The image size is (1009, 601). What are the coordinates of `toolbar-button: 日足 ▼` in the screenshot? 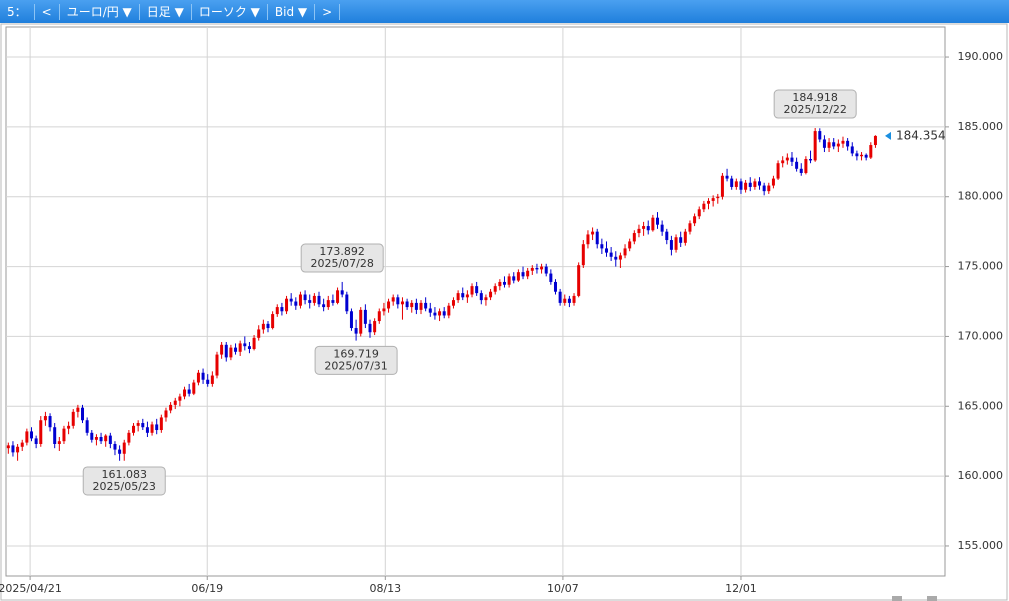 It's located at (166, 11).